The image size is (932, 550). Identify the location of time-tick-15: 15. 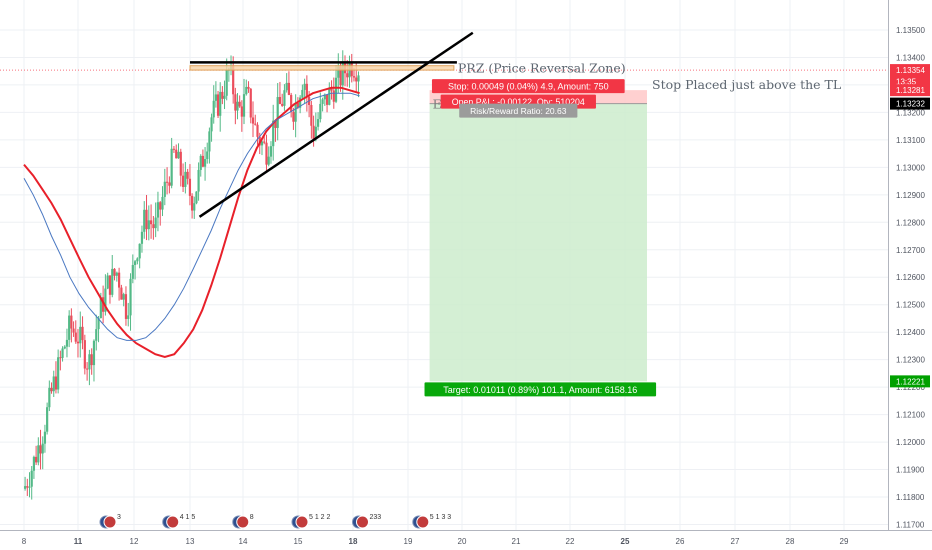
(298, 541).